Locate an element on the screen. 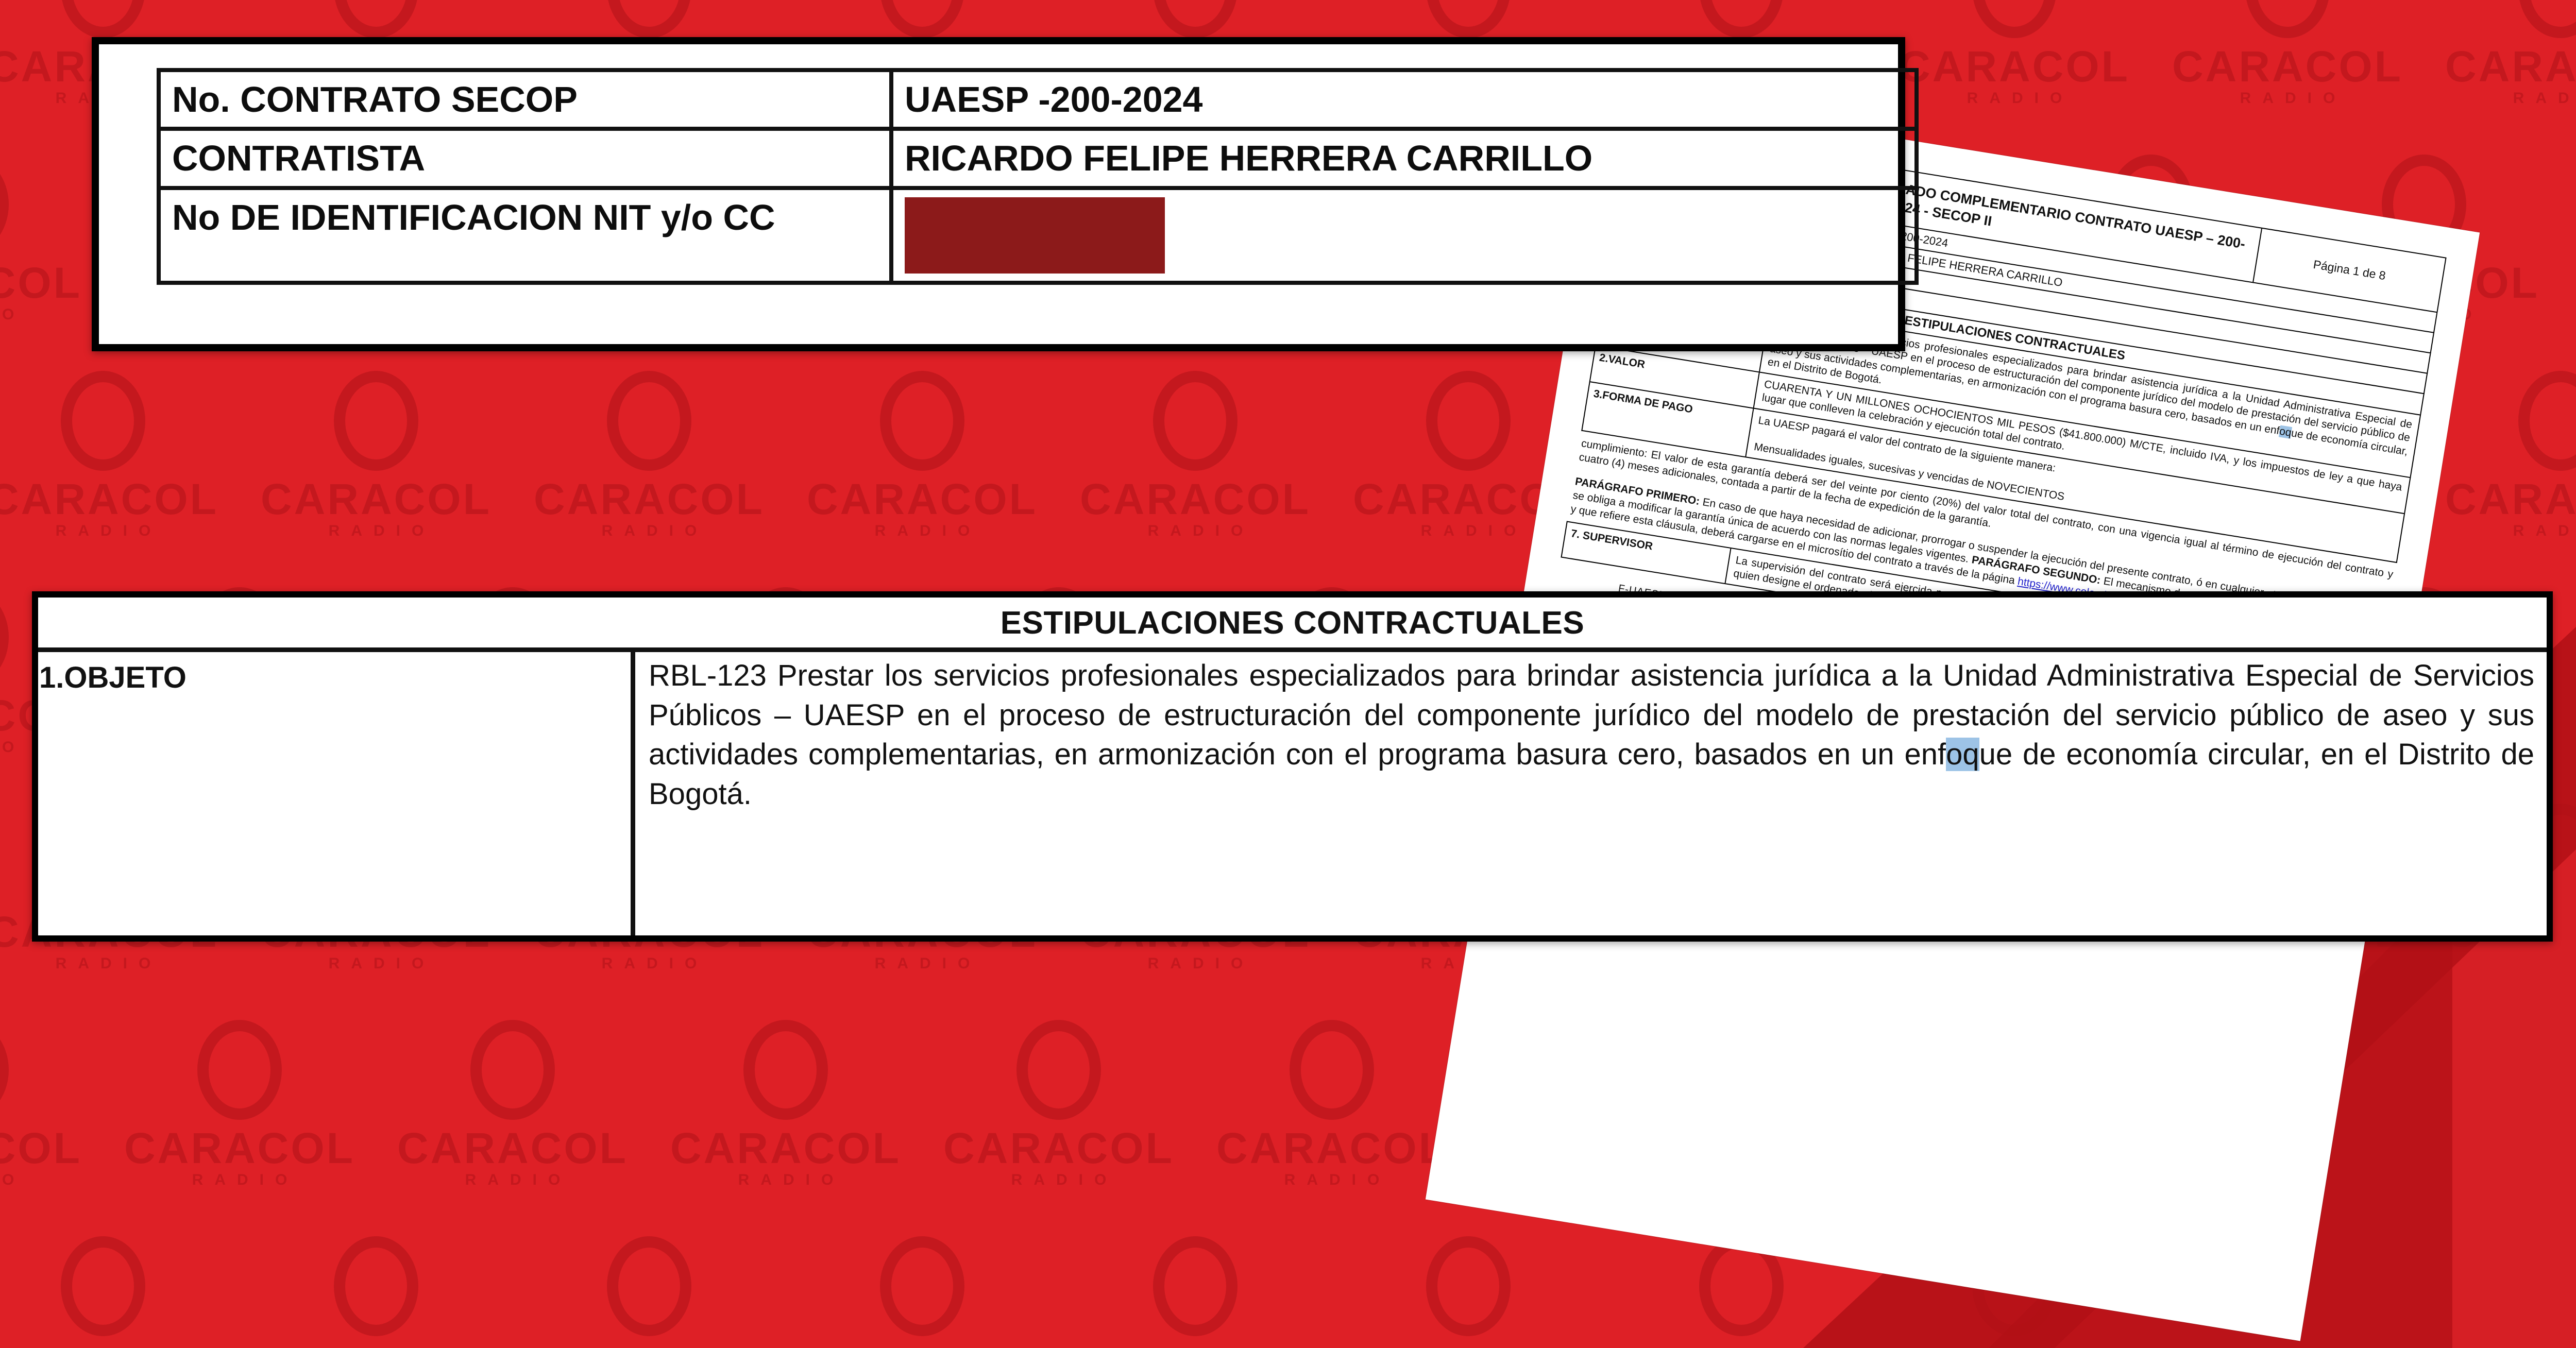 This screenshot has width=2576, height=1348. row-value-contrato-secop: UAESP -200-2024 is located at coordinates (1404, 99).